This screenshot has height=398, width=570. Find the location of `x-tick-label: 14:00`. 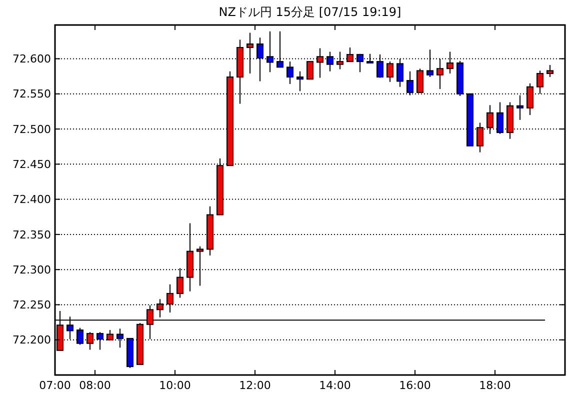

x-tick-label: 14:00 is located at coordinates (335, 385).